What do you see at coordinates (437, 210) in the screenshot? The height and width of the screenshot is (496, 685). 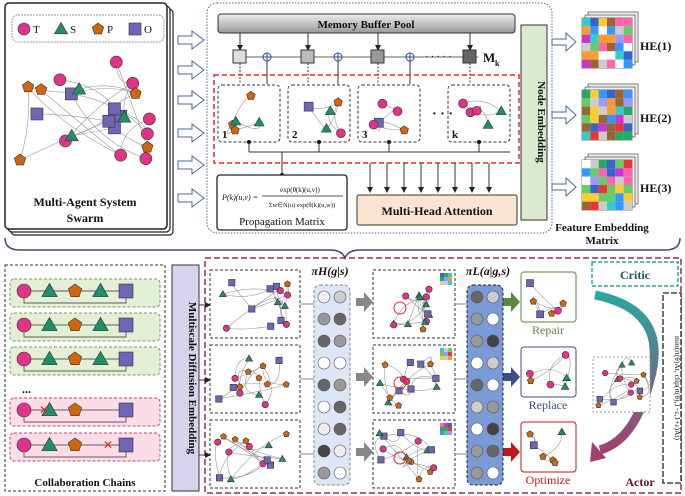 I see `multi-head-attention` at bounding box center [437, 210].